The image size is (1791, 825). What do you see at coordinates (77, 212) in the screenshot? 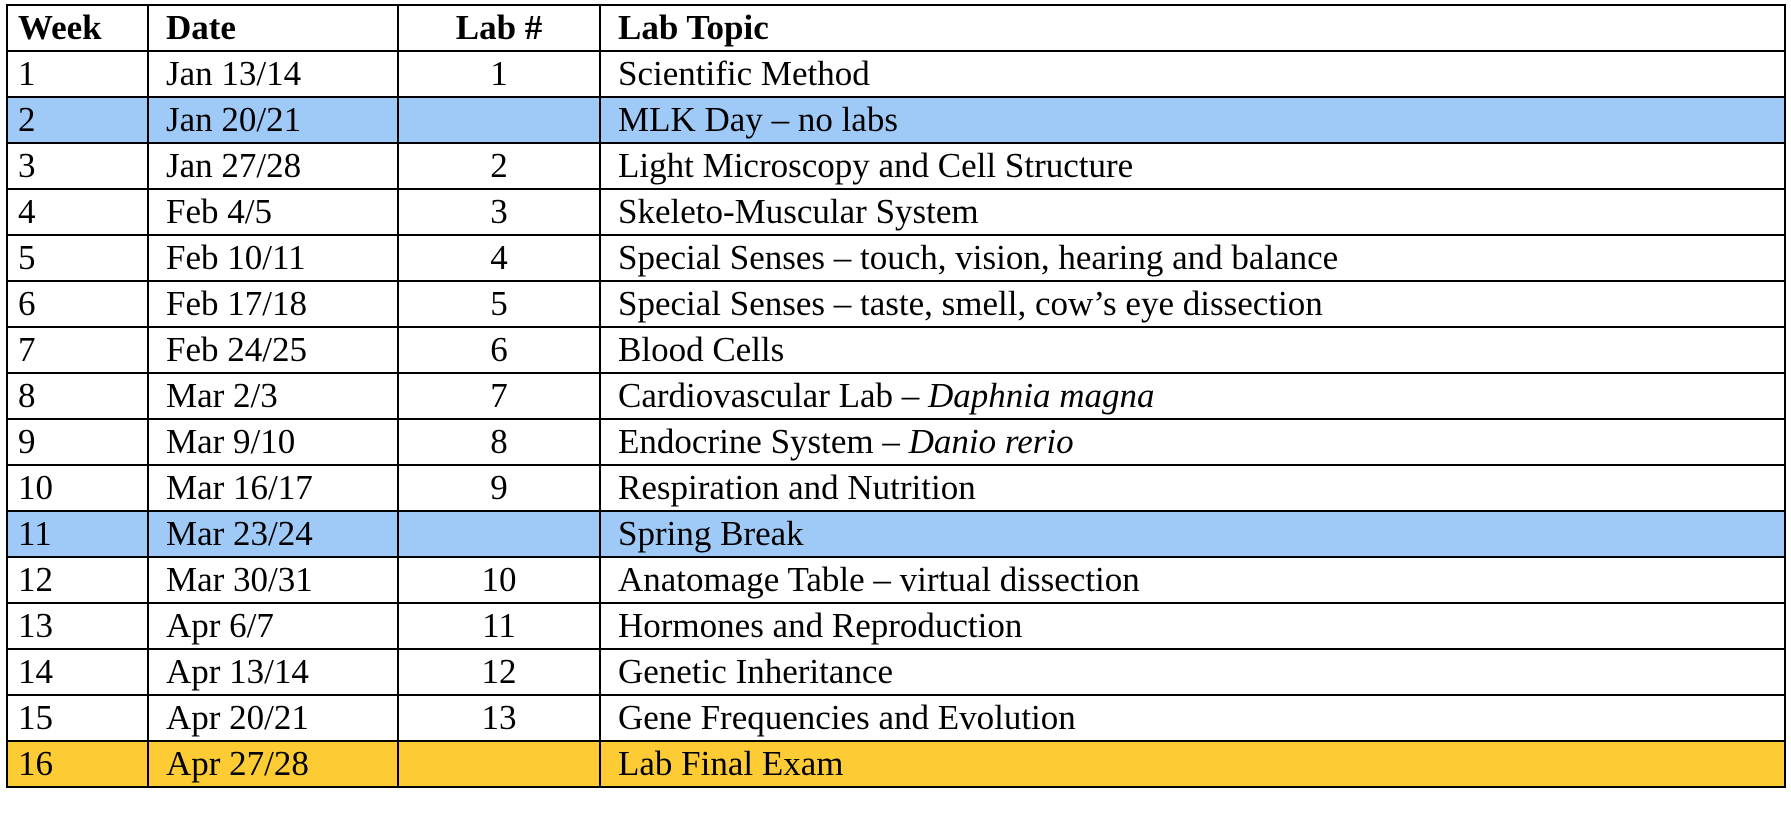
I see `week-cell: 4` at bounding box center [77, 212].